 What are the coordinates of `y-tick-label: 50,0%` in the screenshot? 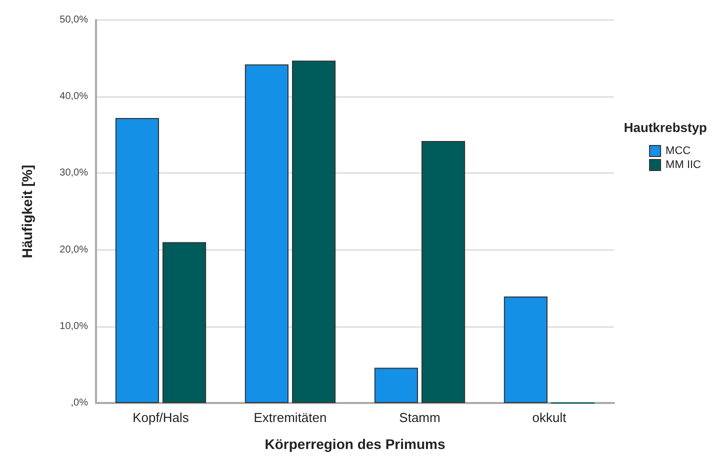 It's located at (74, 20).